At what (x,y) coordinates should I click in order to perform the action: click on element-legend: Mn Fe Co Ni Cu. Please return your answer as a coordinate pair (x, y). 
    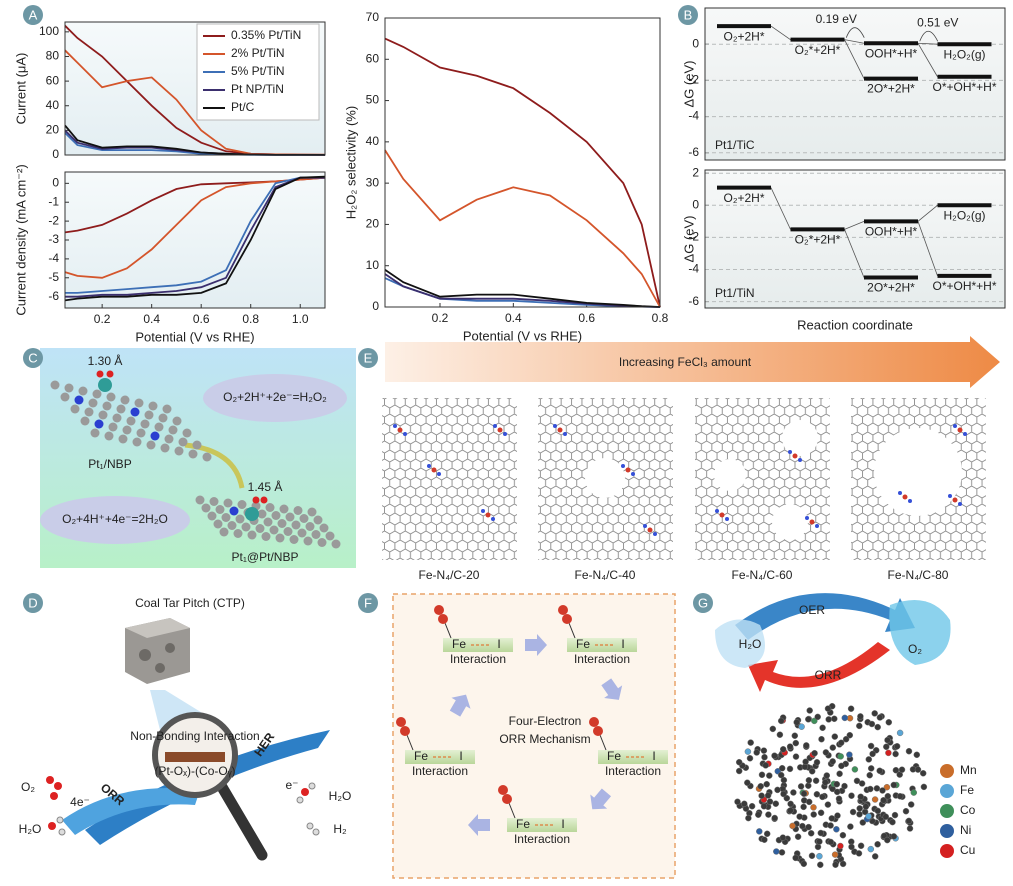
    Looking at the image, I should click on (958, 810).